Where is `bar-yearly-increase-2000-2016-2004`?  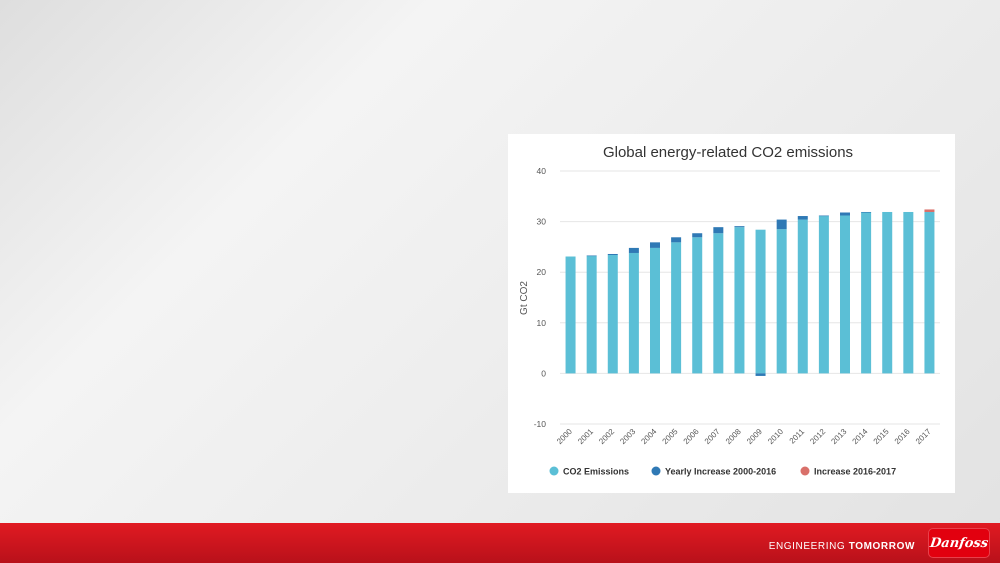 bar-yearly-increase-2000-2016-2004 is located at coordinates (655, 245).